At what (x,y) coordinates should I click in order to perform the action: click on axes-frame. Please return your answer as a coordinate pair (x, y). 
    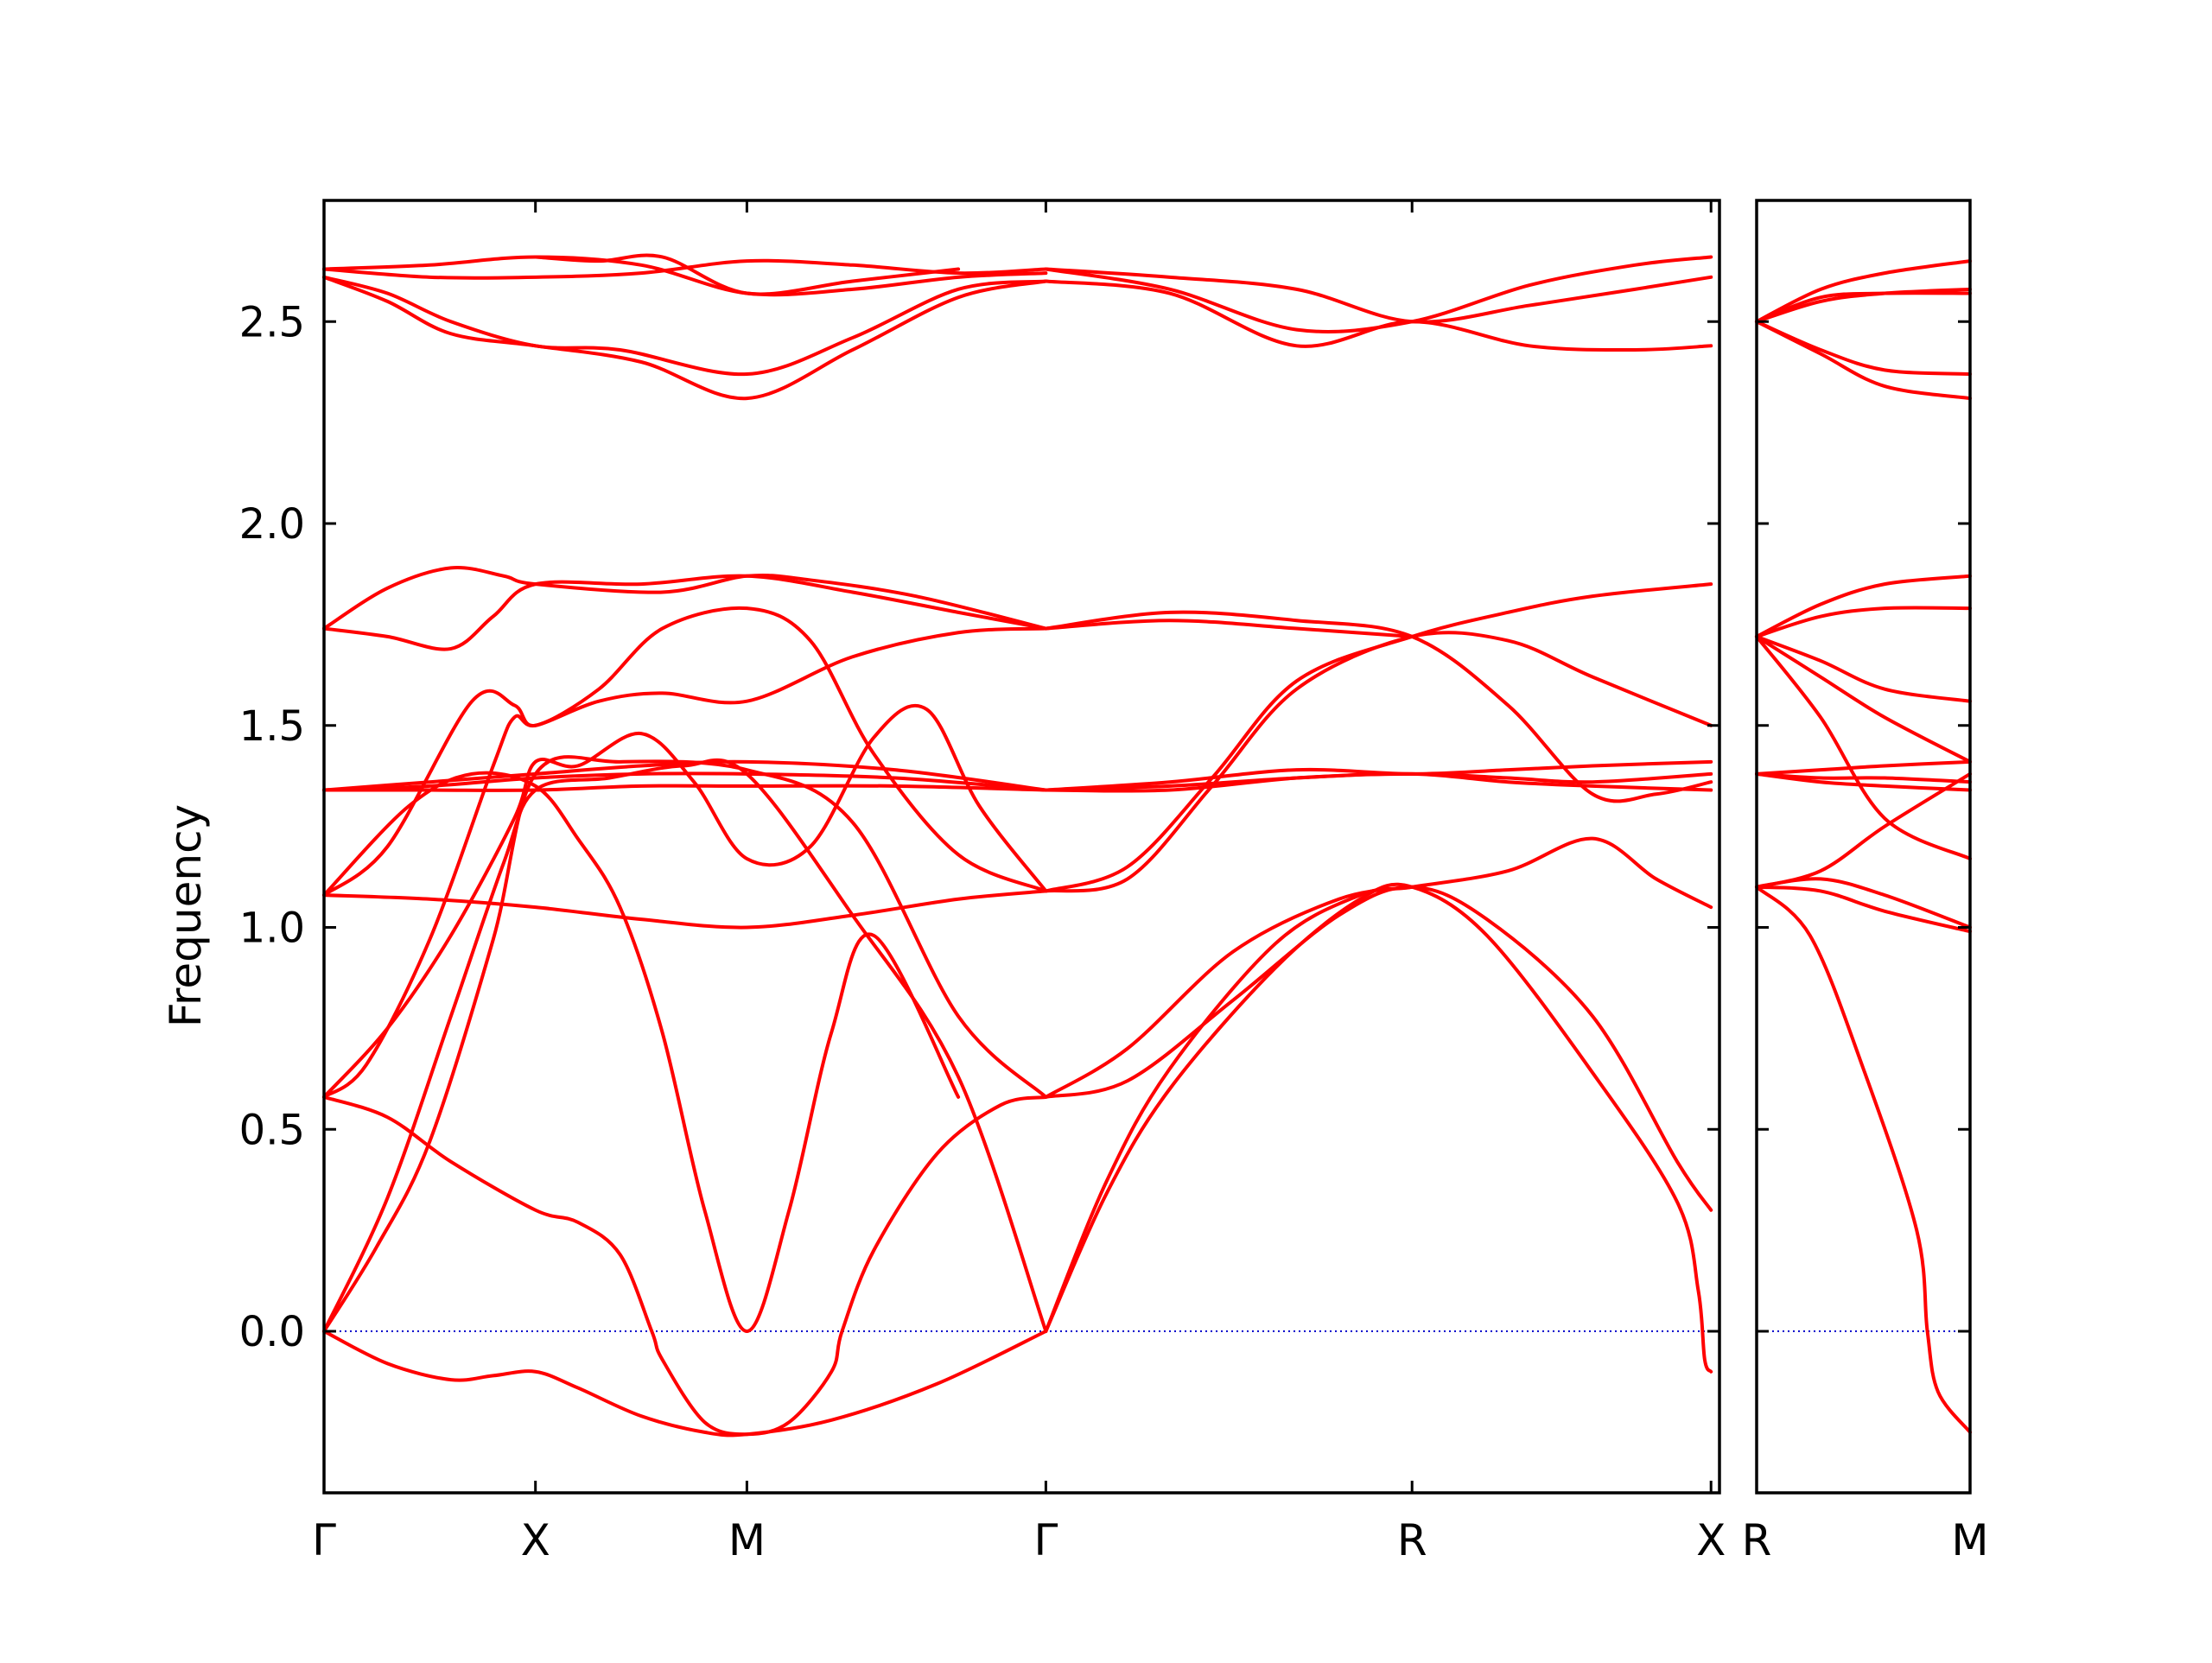
    Looking at the image, I should click on (1863, 847).